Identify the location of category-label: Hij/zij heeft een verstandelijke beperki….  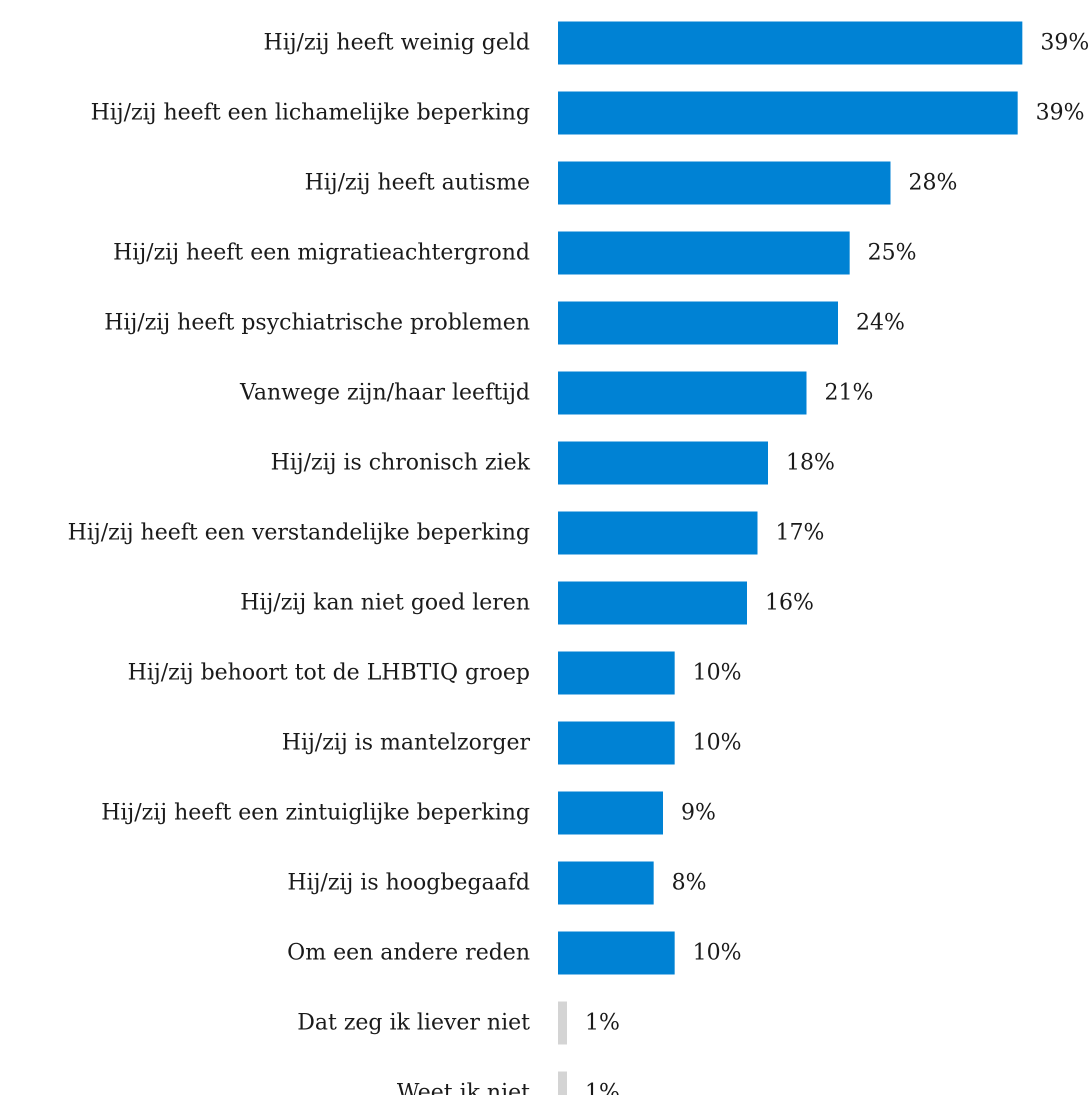
(299, 533).